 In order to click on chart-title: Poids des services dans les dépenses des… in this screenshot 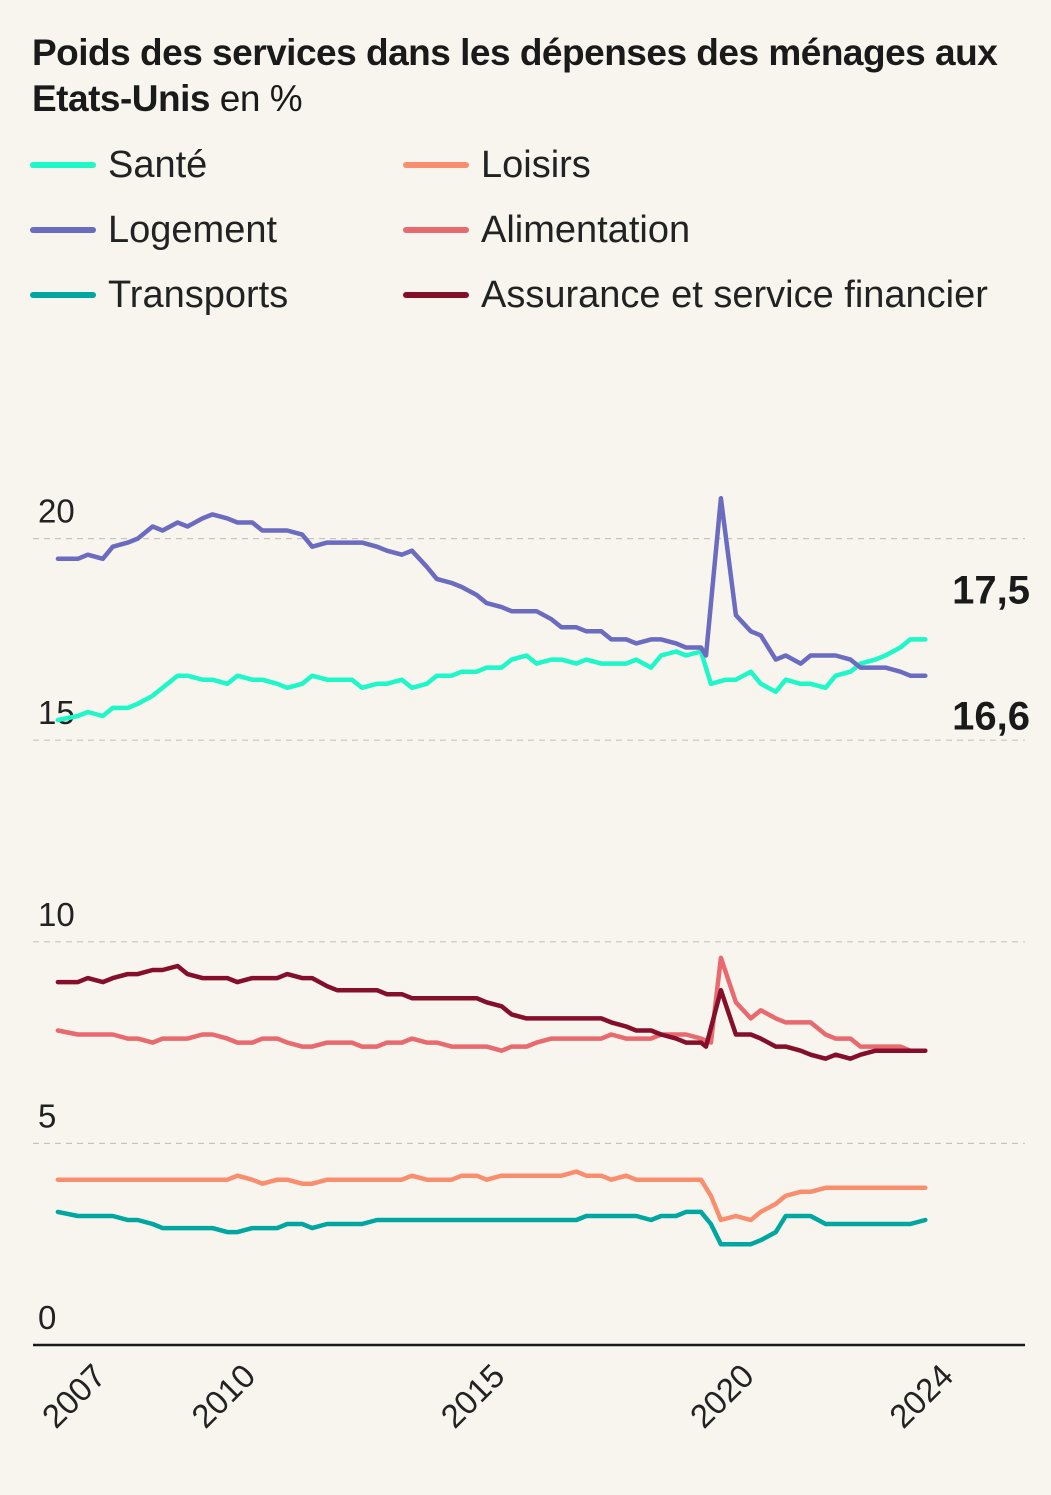, I will do `click(532, 76)`.